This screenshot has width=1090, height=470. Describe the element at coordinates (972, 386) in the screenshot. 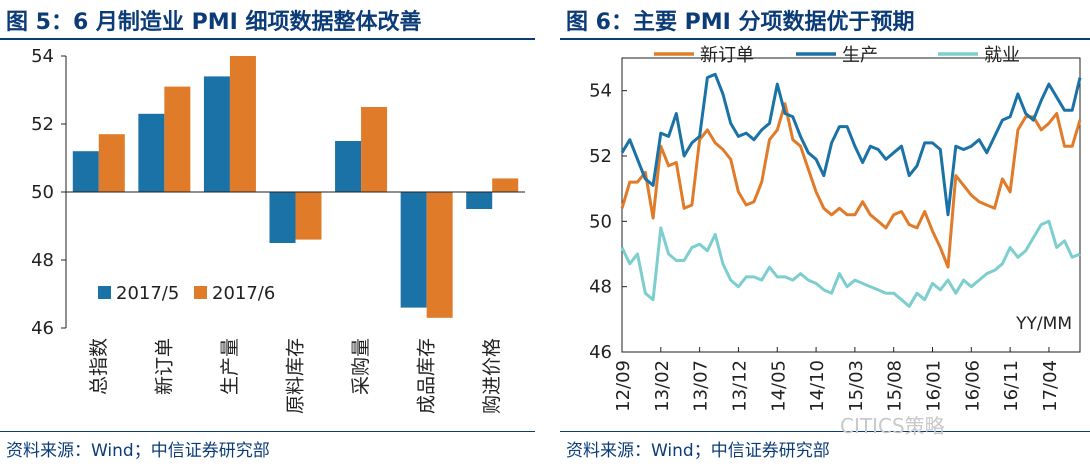

I see `x-tick-label: 16/06` at that location.